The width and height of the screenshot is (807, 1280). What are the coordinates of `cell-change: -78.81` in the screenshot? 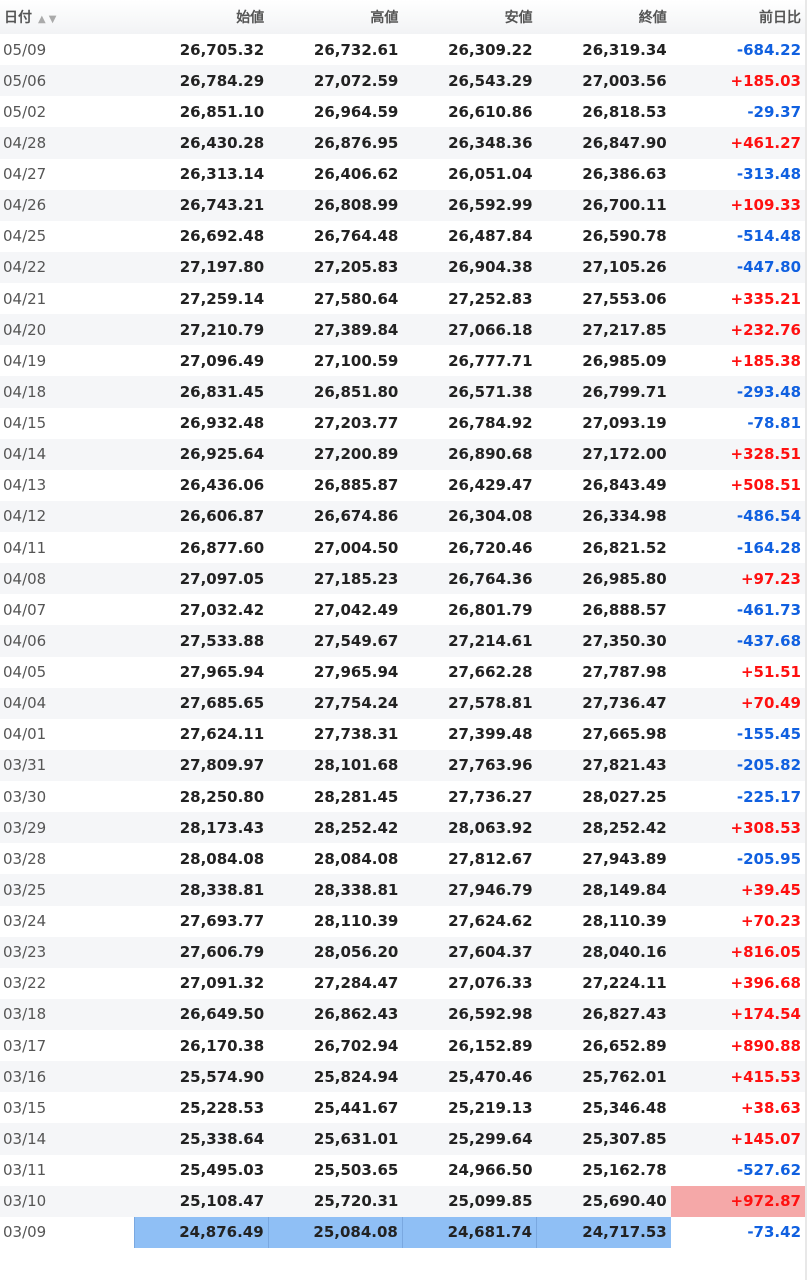 It's located at (774, 423).